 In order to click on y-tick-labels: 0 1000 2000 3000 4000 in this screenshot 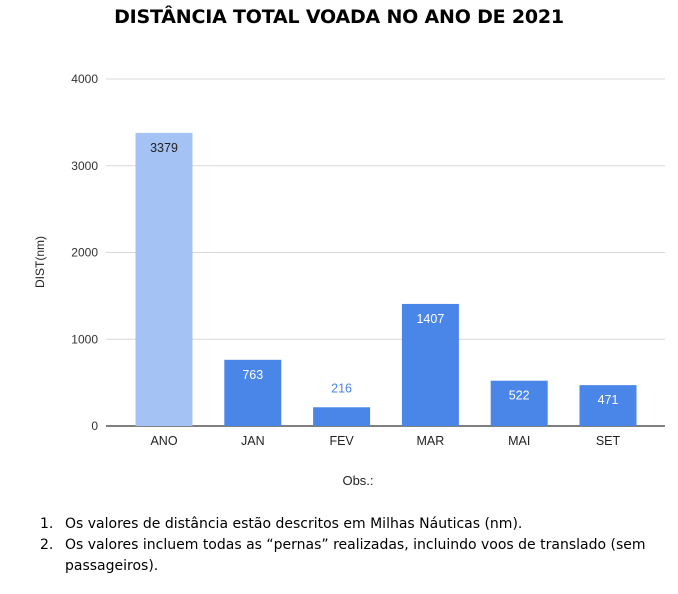, I will do `click(84, 252)`.